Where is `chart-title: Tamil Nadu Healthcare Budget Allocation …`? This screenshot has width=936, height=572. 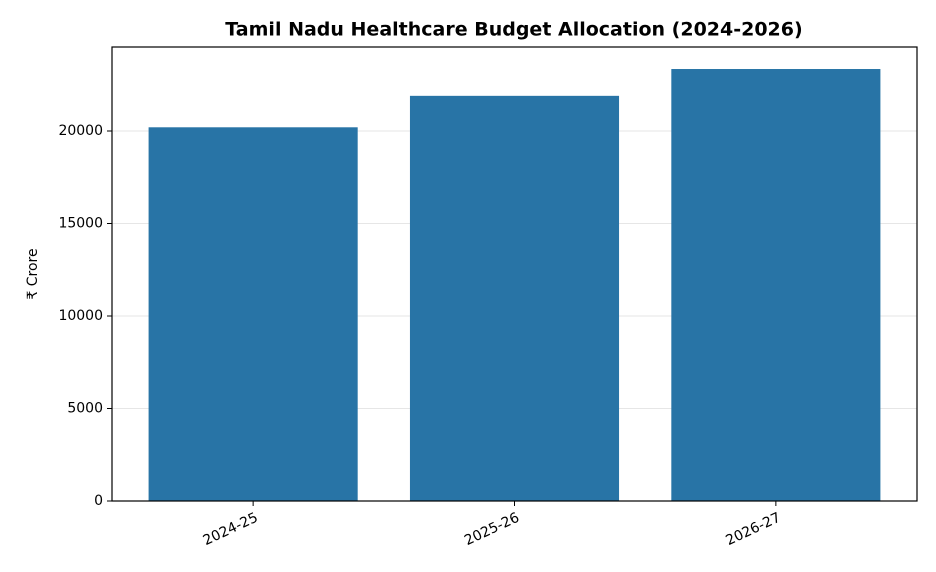 chart-title: Tamil Nadu Healthcare Budget Allocation … is located at coordinates (513, 30).